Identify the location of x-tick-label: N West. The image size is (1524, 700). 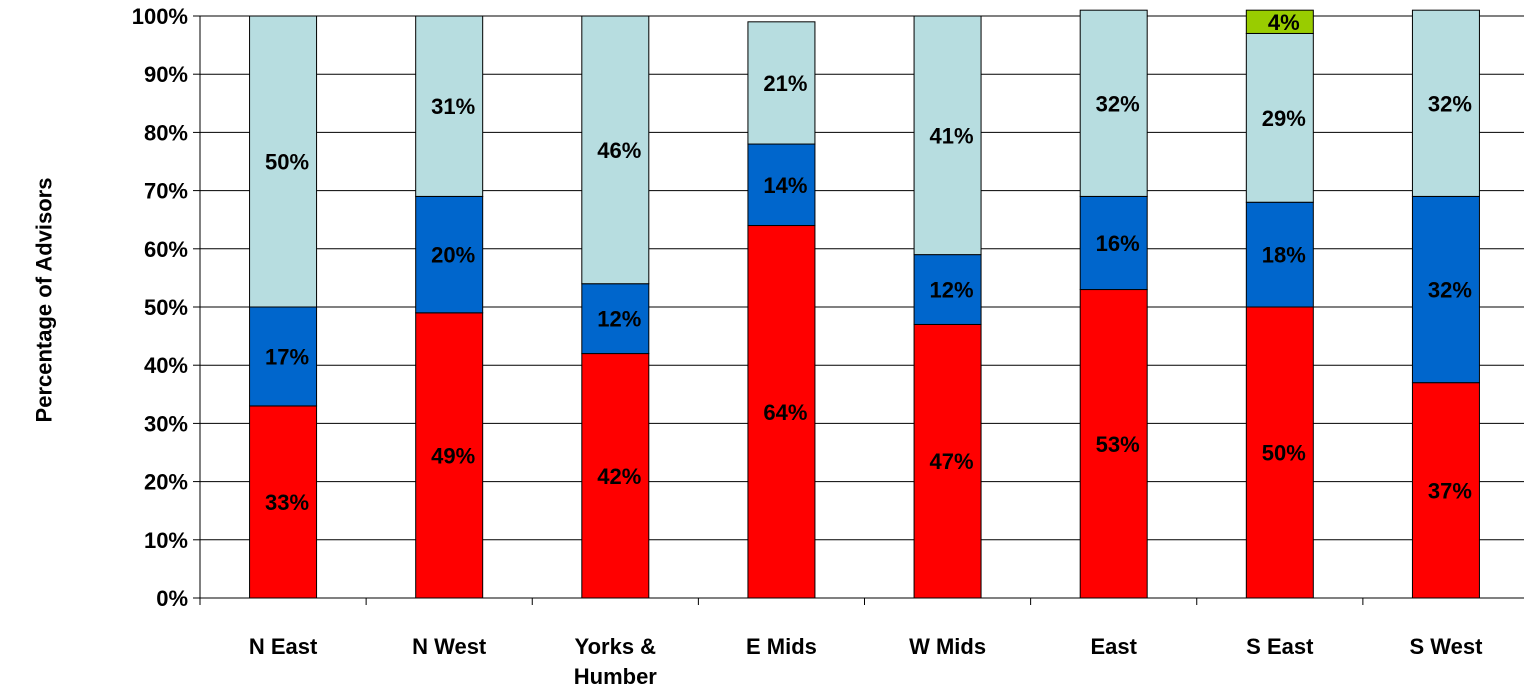
(449, 646).